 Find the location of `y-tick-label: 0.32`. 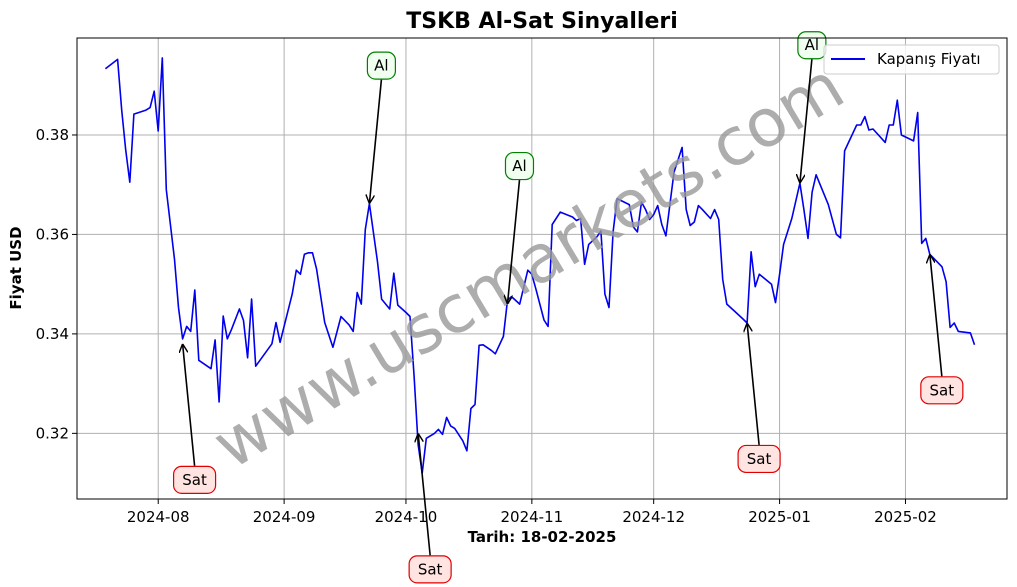

y-tick-label: 0.32 is located at coordinates (52, 433).